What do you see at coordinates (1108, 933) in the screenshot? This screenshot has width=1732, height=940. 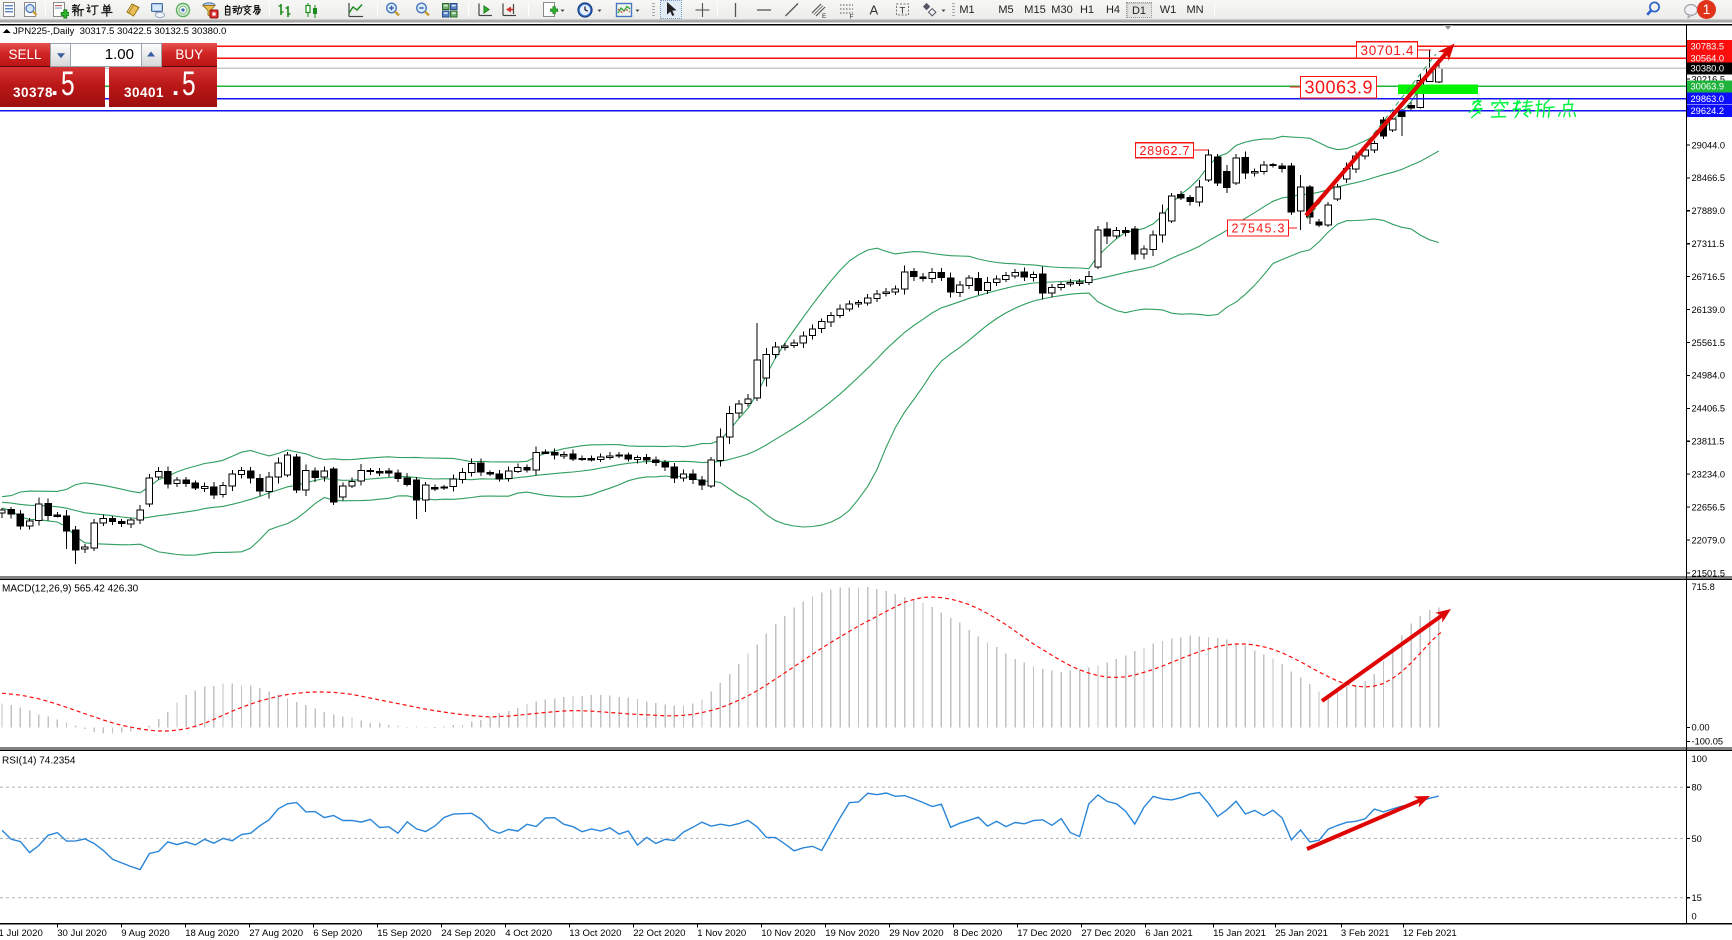 I see `svg-text: 27 Dec 2020` at bounding box center [1108, 933].